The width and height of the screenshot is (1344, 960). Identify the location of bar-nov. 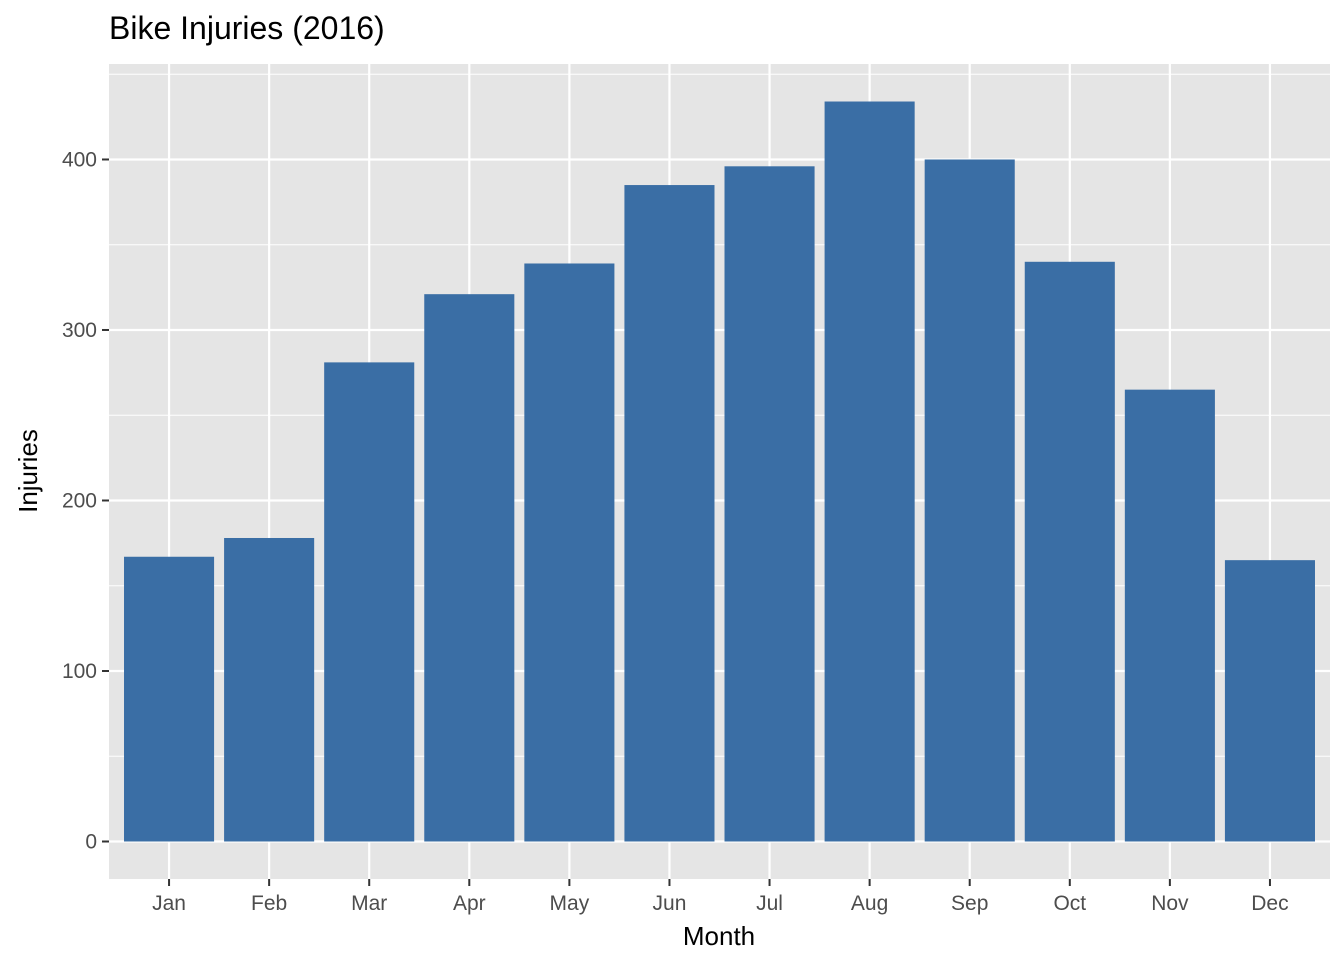
(1169, 615).